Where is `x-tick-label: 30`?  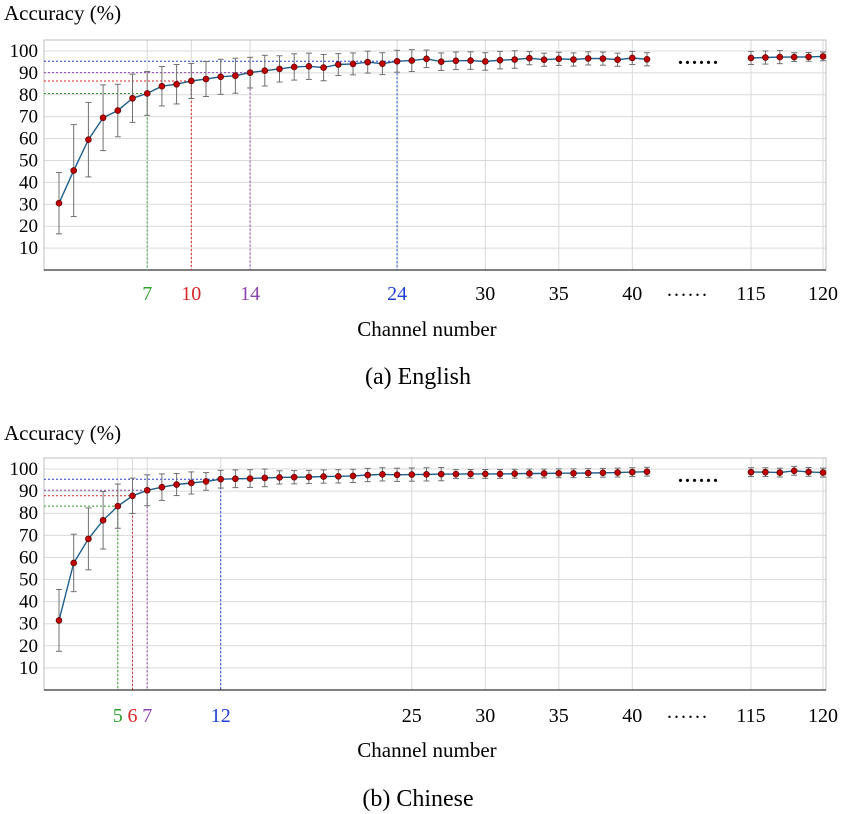 x-tick-label: 30 is located at coordinates (485, 716).